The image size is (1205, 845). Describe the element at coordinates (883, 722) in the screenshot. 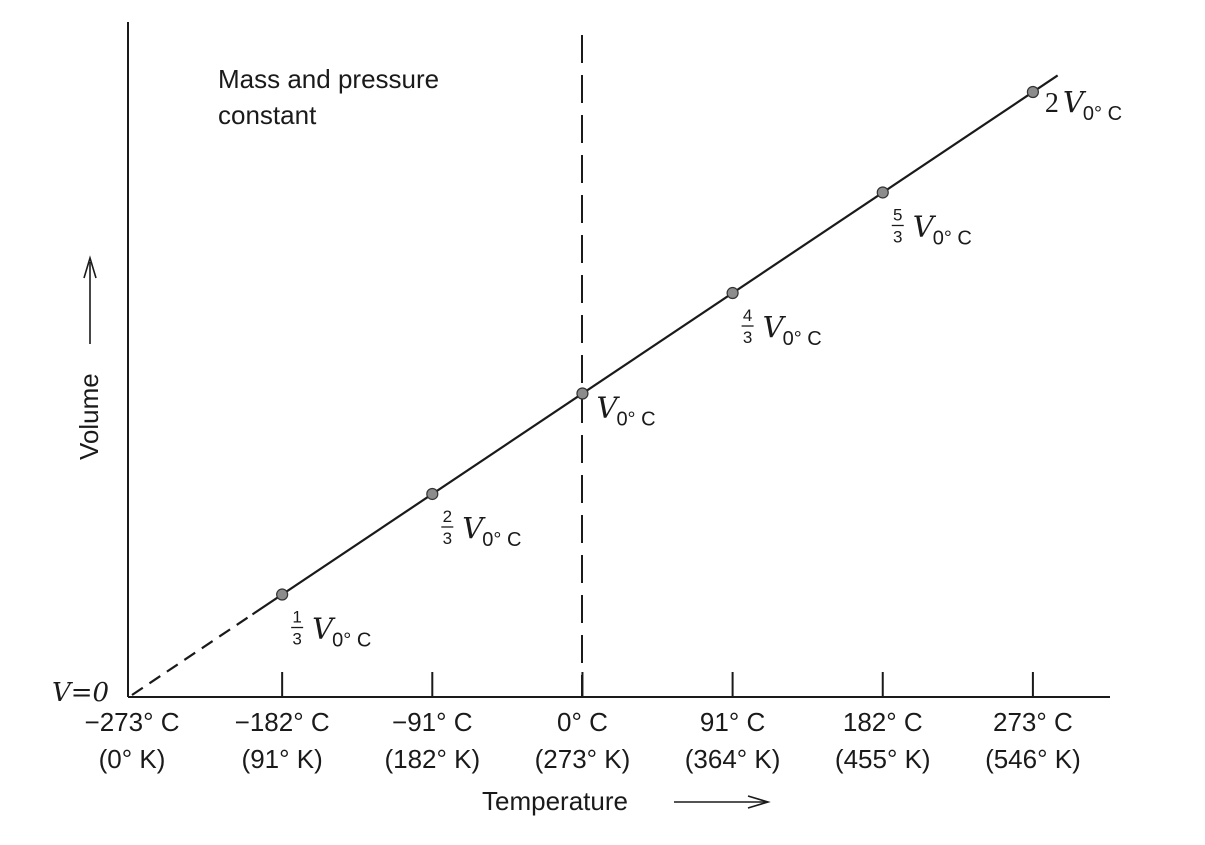

I see `x-tick-label-celsius: 182° C` at that location.